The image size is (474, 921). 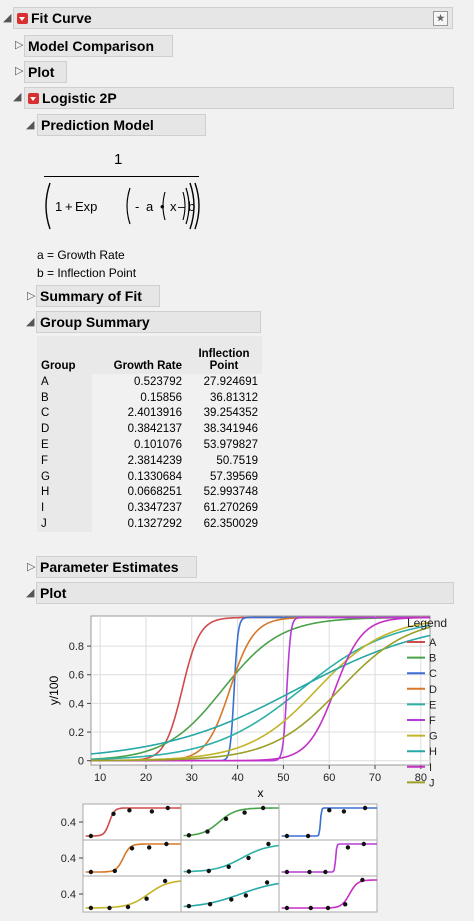 What do you see at coordinates (59, 206) in the screenshot?
I see `formula-one: 1` at bounding box center [59, 206].